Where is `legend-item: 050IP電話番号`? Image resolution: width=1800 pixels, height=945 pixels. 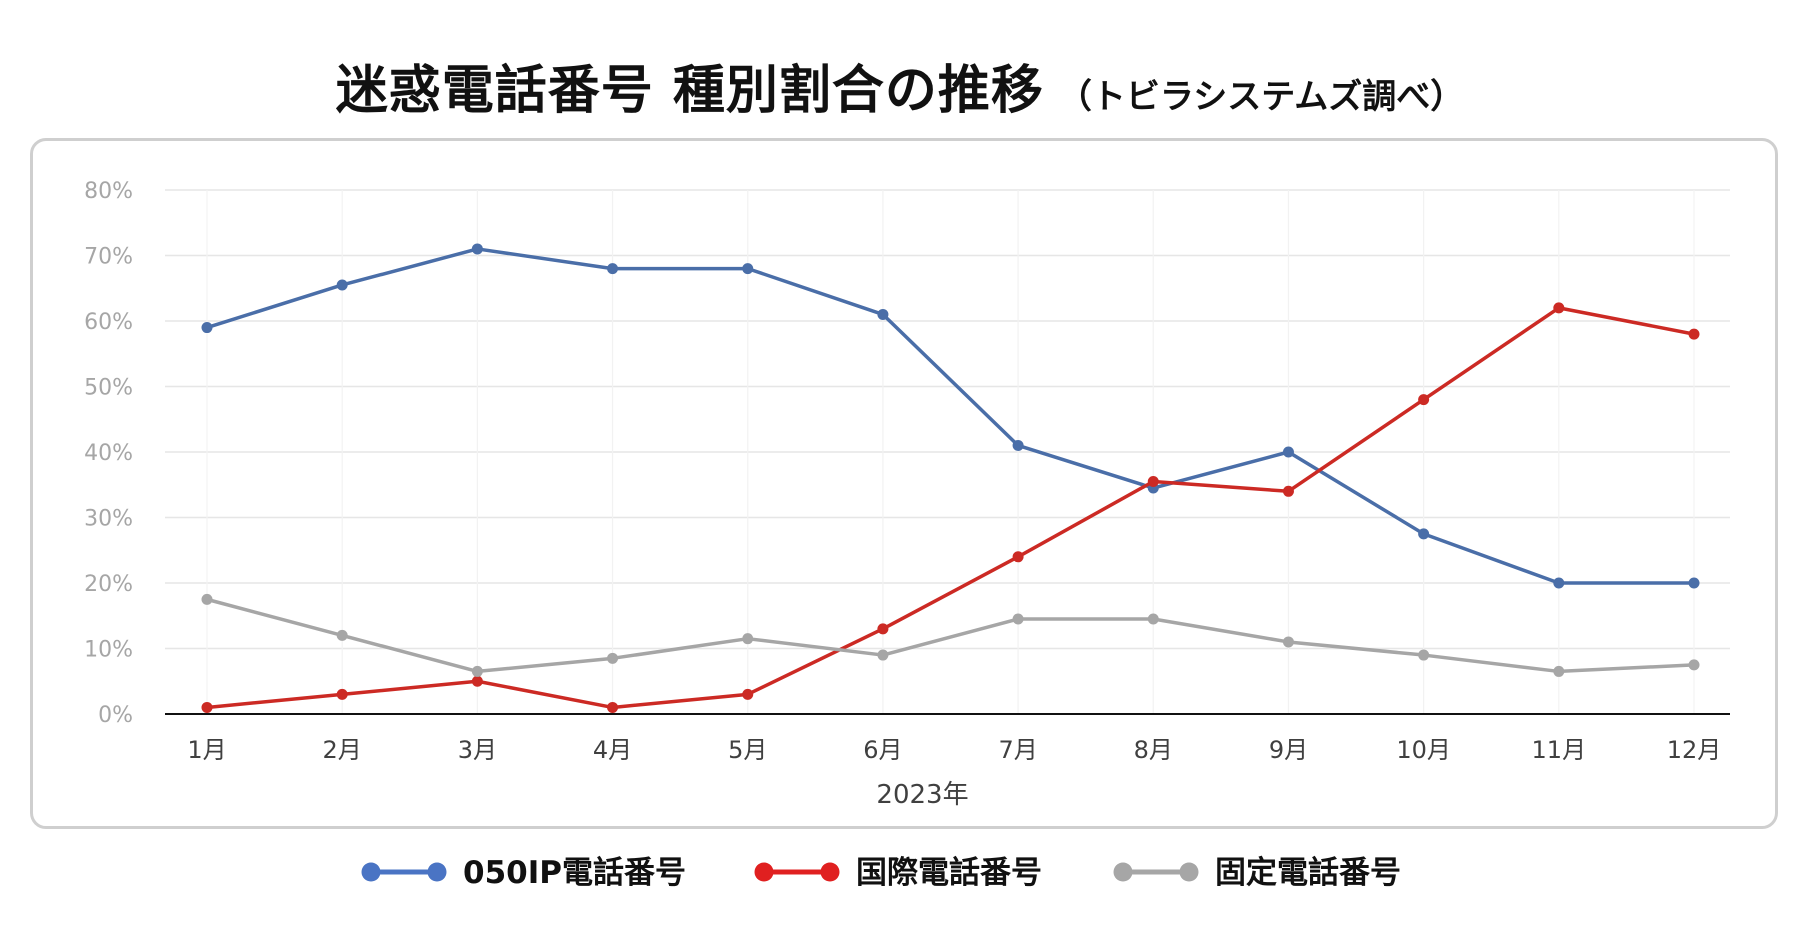 legend-item: 050IP電話番号 is located at coordinates (523, 873).